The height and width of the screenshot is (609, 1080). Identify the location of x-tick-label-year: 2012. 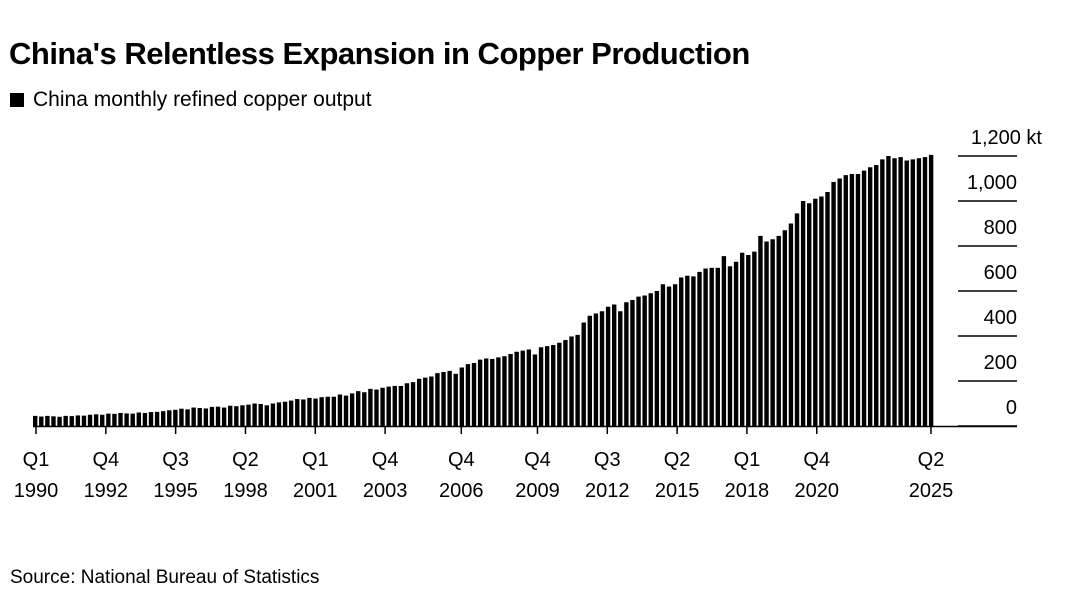
(607, 491).